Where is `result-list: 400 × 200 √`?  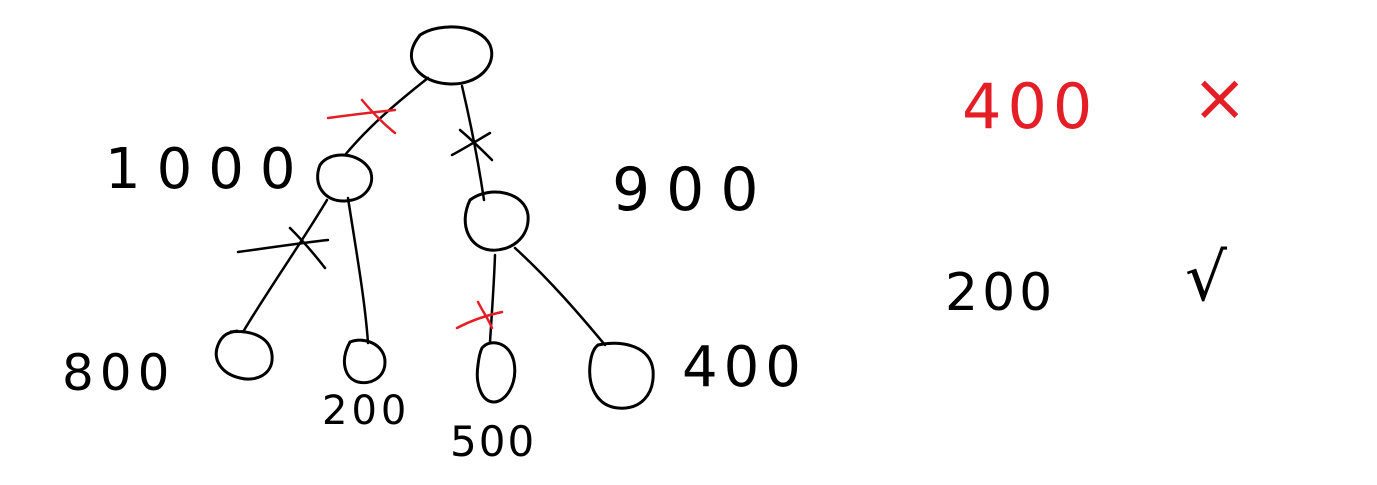
result-list: 400 × 200 √ is located at coordinates (1096, 191).